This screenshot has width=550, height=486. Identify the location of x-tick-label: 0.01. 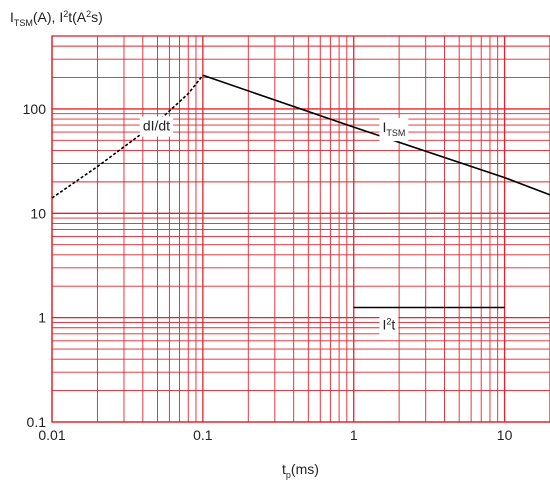
(51, 435).